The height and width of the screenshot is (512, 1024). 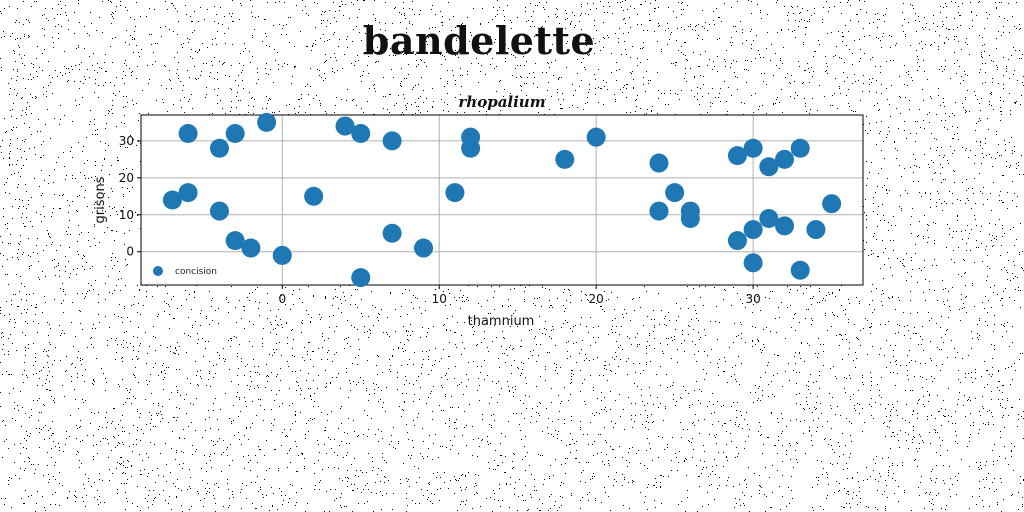 What do you see at coordinates (479, 40) in the screenshot?
I see `page-title: bandelette` at bounding box center [479, 40].